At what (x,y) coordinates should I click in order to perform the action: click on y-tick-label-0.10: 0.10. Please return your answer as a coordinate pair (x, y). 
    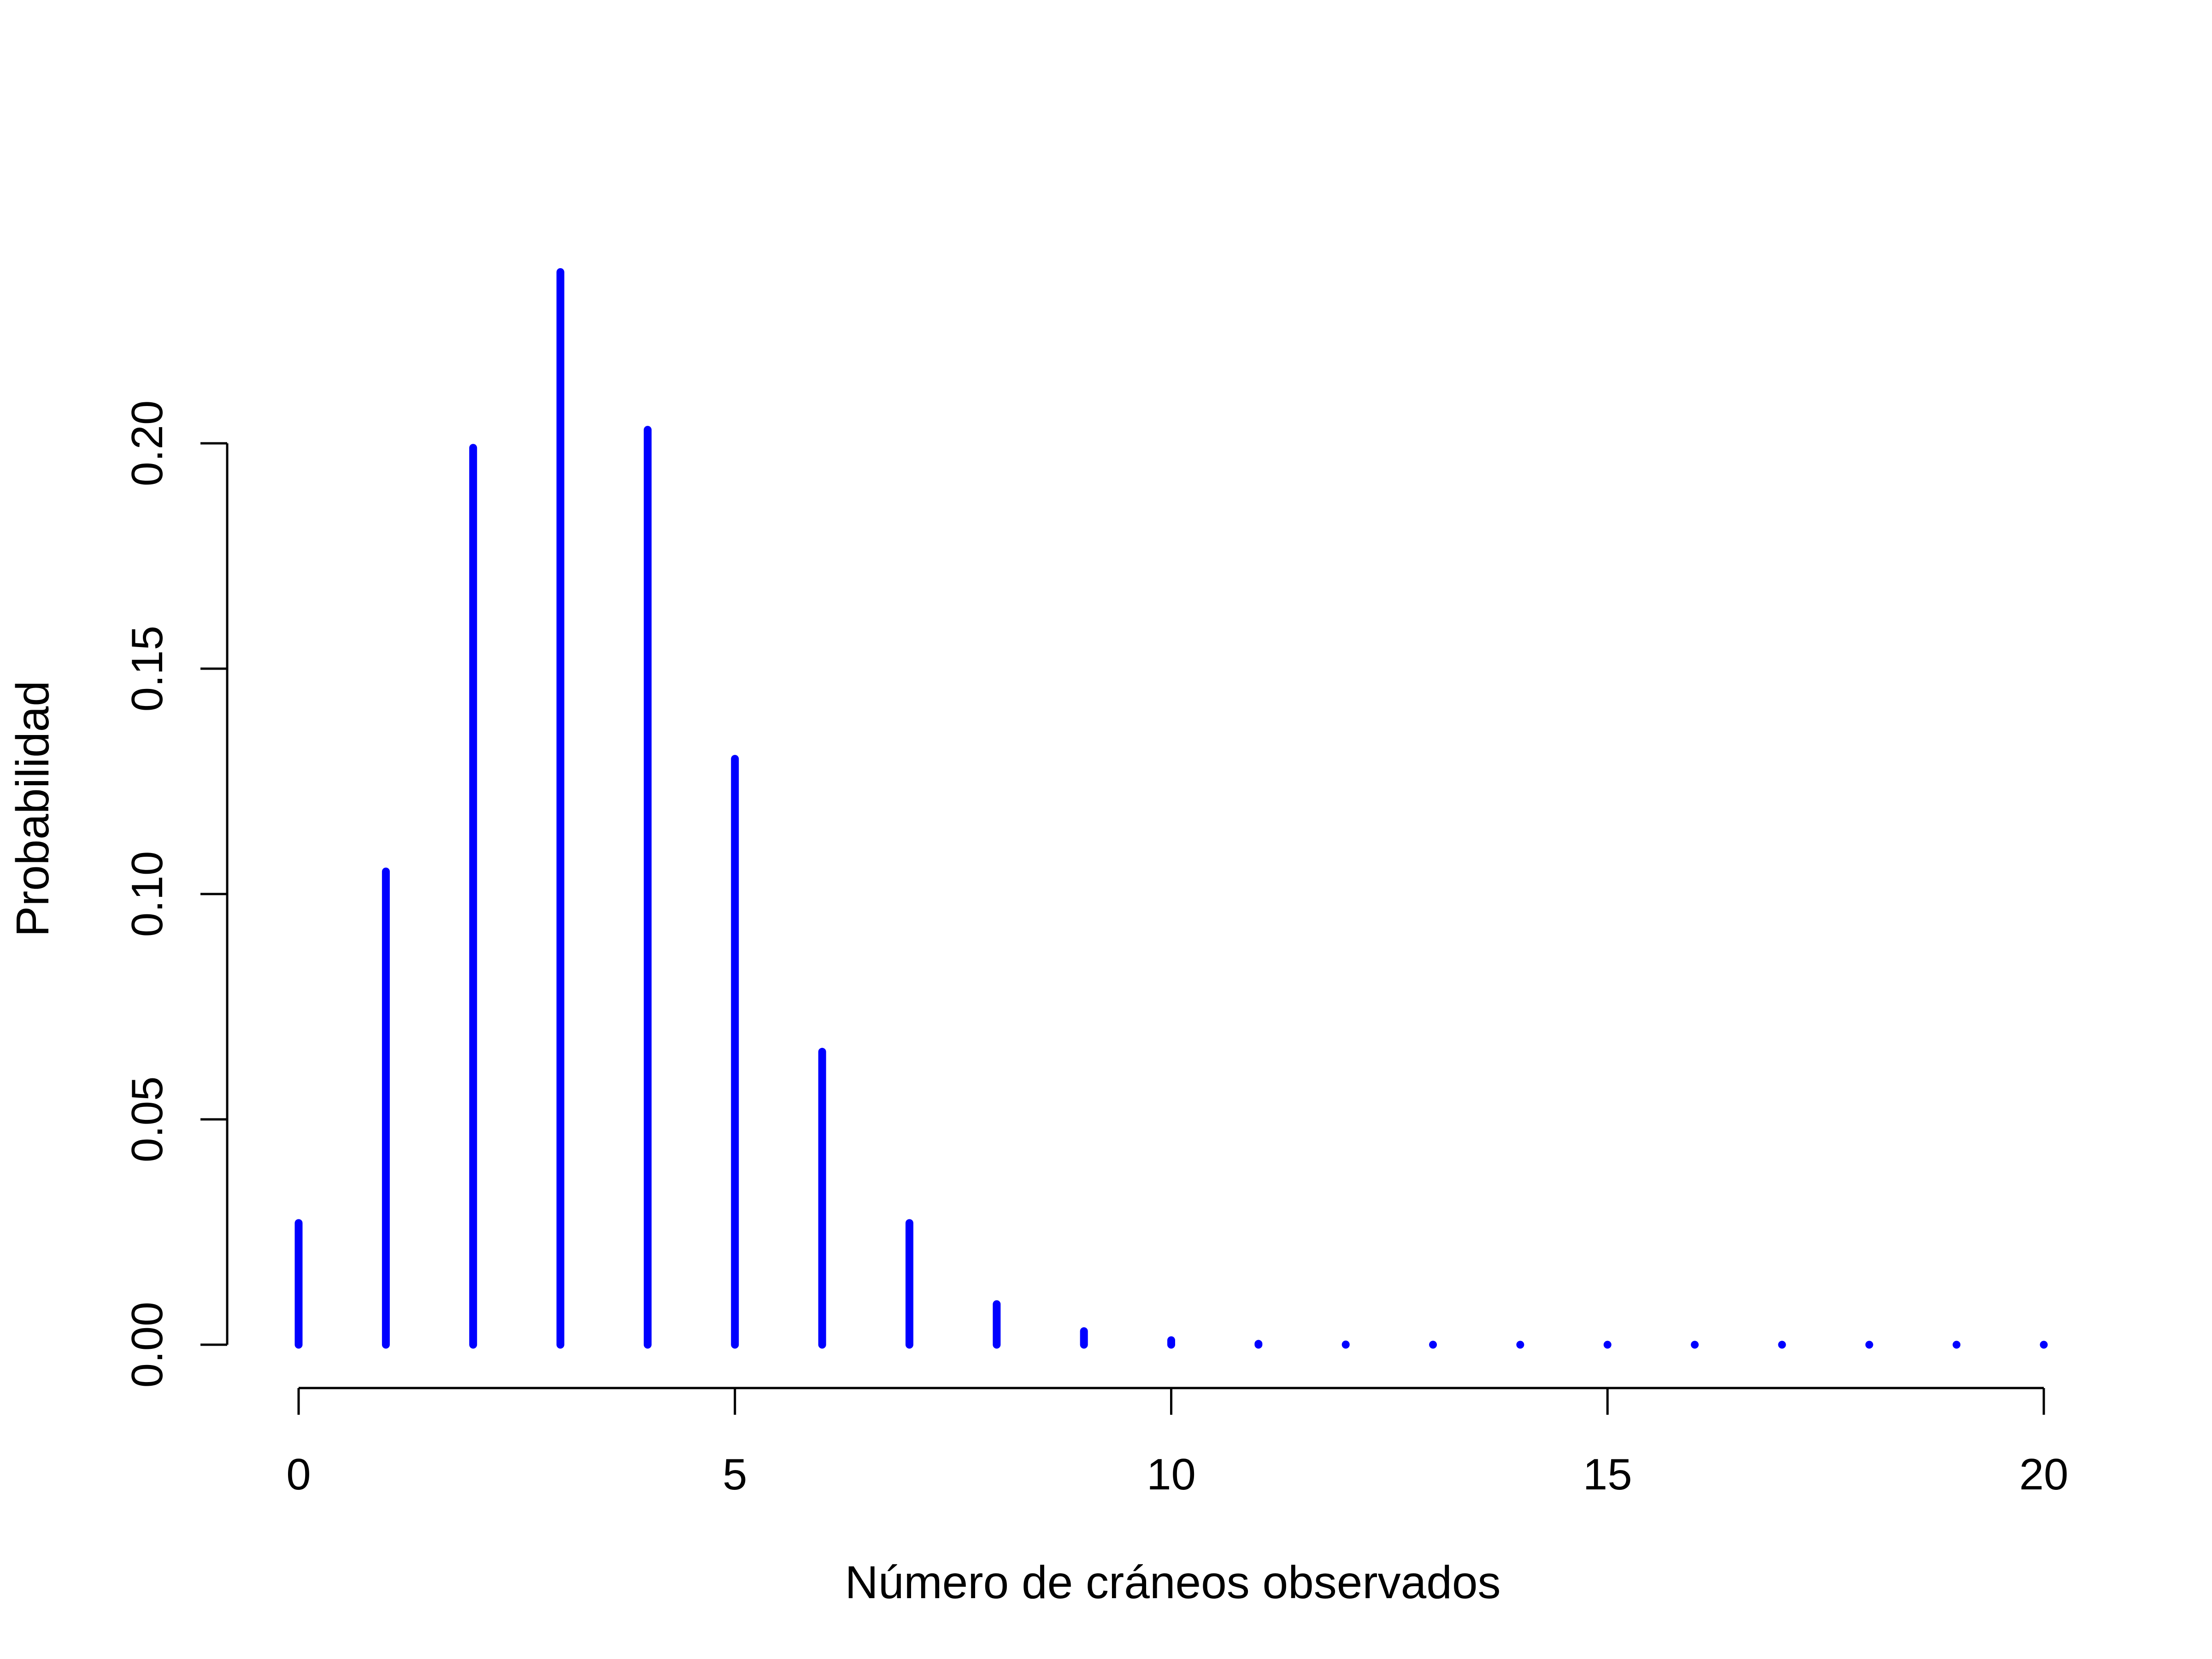
    Looking at the image, I should click on (147, 894).